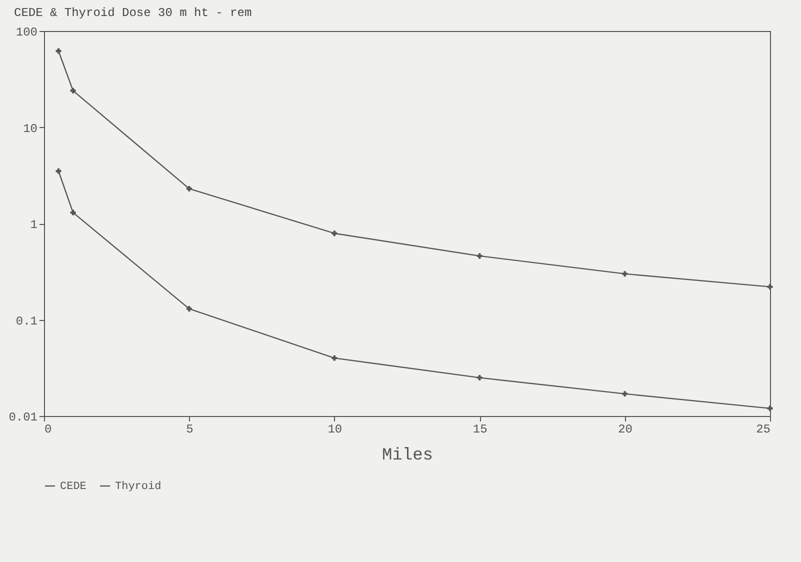 The height and width of the screenshot is (562, 801). Describe the element at coordinates (763, 429) in the screenshot. I see `x-tick-label: 25` at that location.